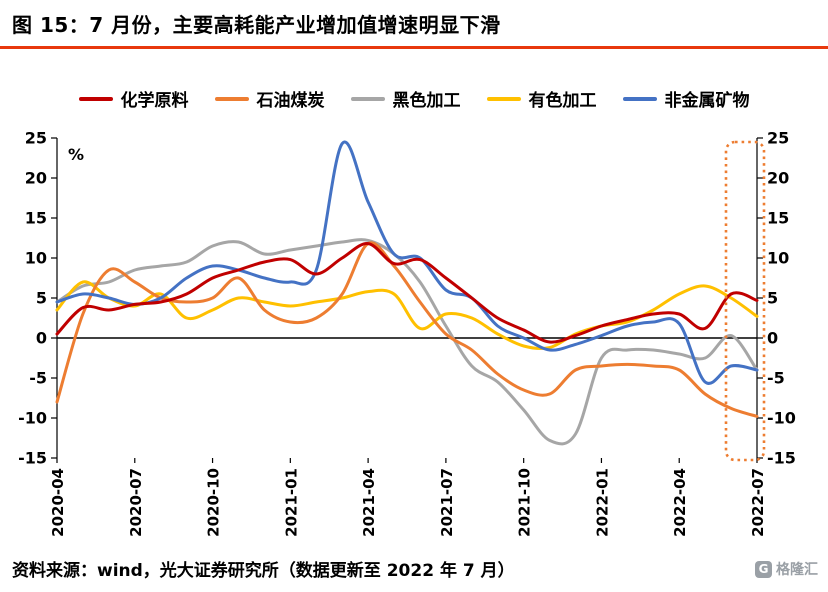  I want to click on legend-label: 非金属矿物, so click(707, 101).